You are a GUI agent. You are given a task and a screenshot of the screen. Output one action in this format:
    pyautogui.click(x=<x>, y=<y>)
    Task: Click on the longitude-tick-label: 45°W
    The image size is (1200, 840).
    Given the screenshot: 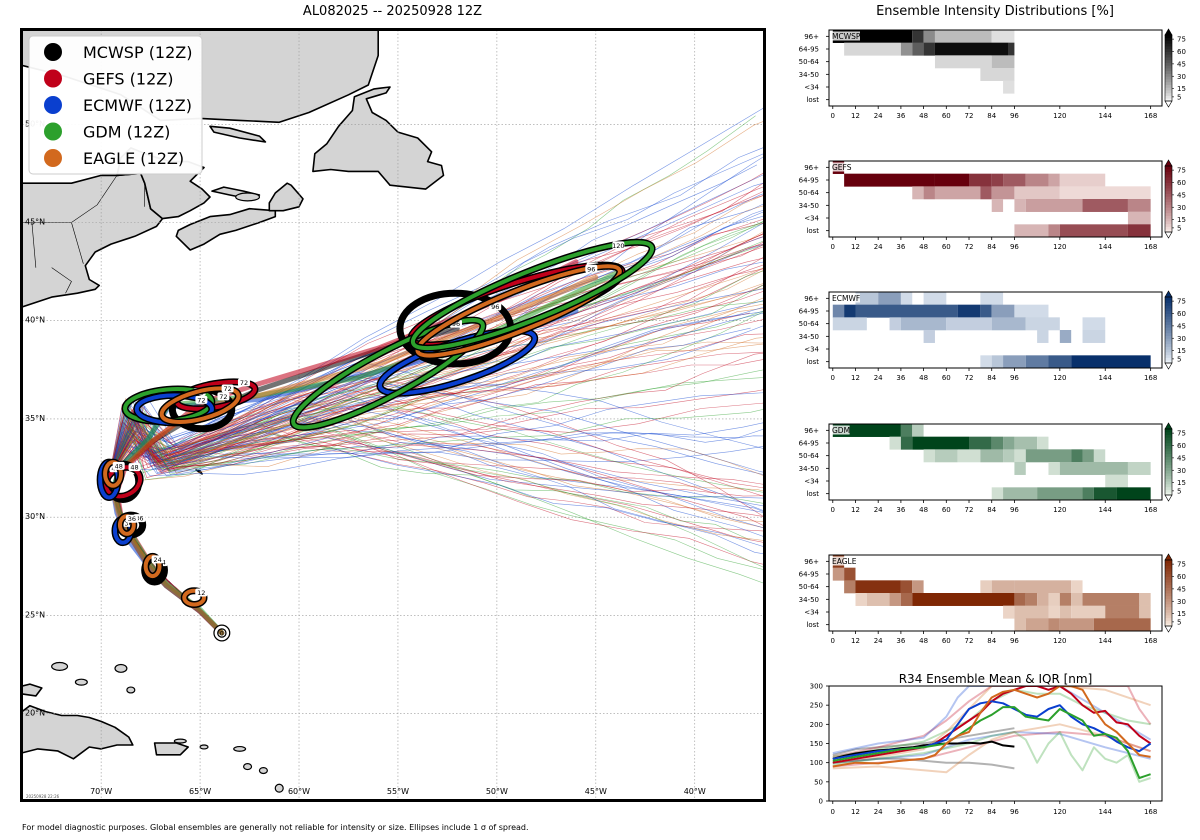 What is the action you would take?
    pyautogui.click(x=596, y=791)
    